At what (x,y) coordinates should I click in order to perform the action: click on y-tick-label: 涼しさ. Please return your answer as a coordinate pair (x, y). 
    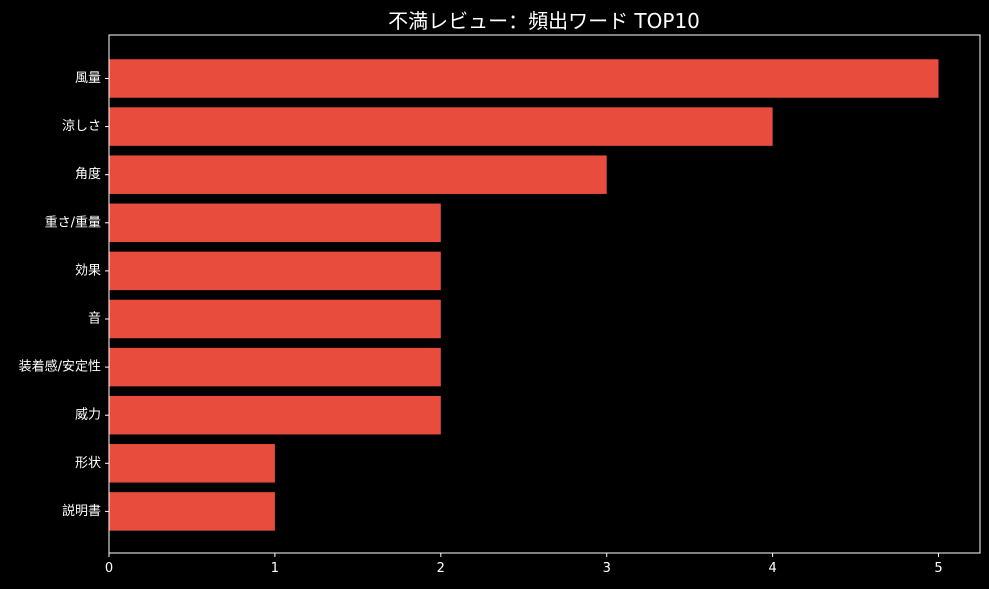
    Looking at the image, I should click on (81, 126).